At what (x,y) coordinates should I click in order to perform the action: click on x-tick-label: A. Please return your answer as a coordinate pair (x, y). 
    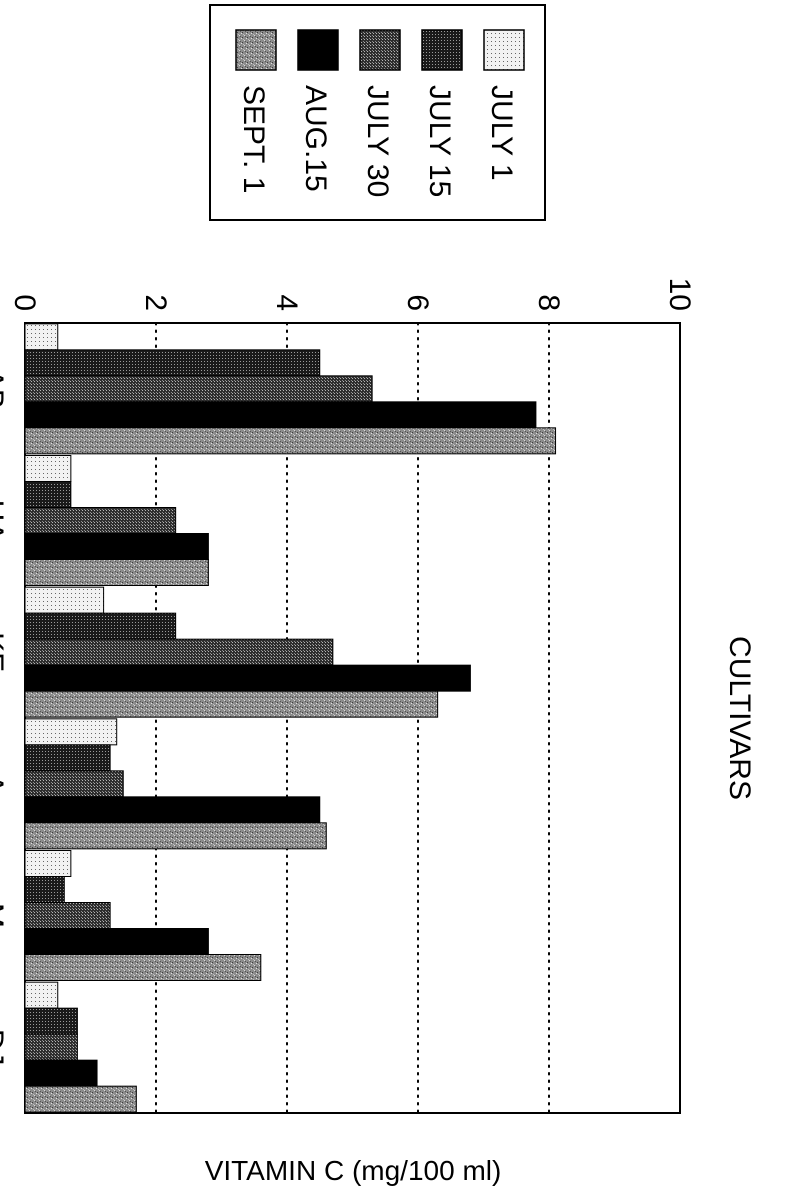
    Looking at the image, I should click on (4, 784).